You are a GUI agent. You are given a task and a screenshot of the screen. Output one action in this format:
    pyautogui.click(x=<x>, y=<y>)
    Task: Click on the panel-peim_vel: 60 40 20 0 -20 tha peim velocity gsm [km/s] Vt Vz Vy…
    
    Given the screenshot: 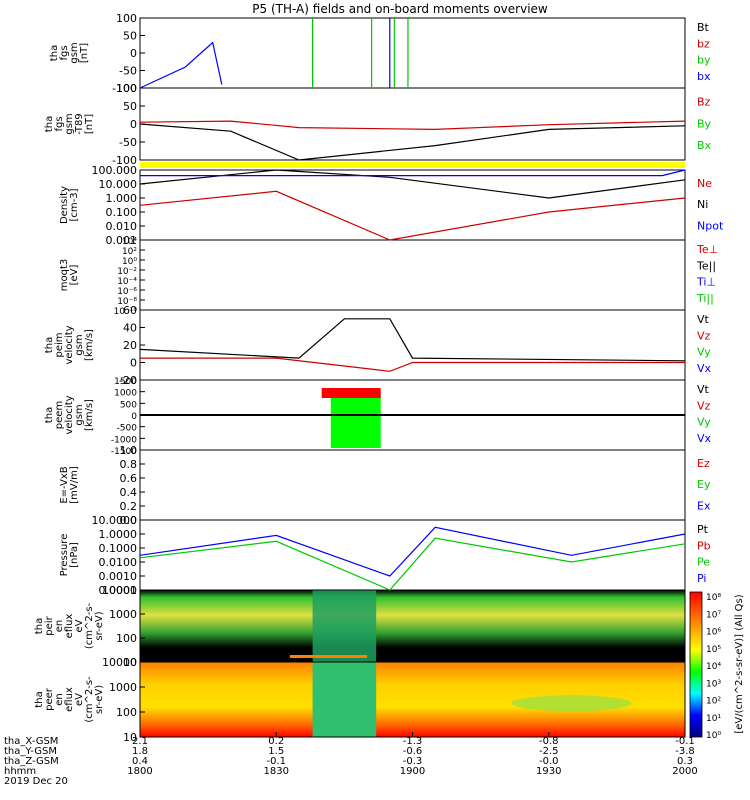 What is the action you would take?
    pyautogui.click(x=378, y=345)
    